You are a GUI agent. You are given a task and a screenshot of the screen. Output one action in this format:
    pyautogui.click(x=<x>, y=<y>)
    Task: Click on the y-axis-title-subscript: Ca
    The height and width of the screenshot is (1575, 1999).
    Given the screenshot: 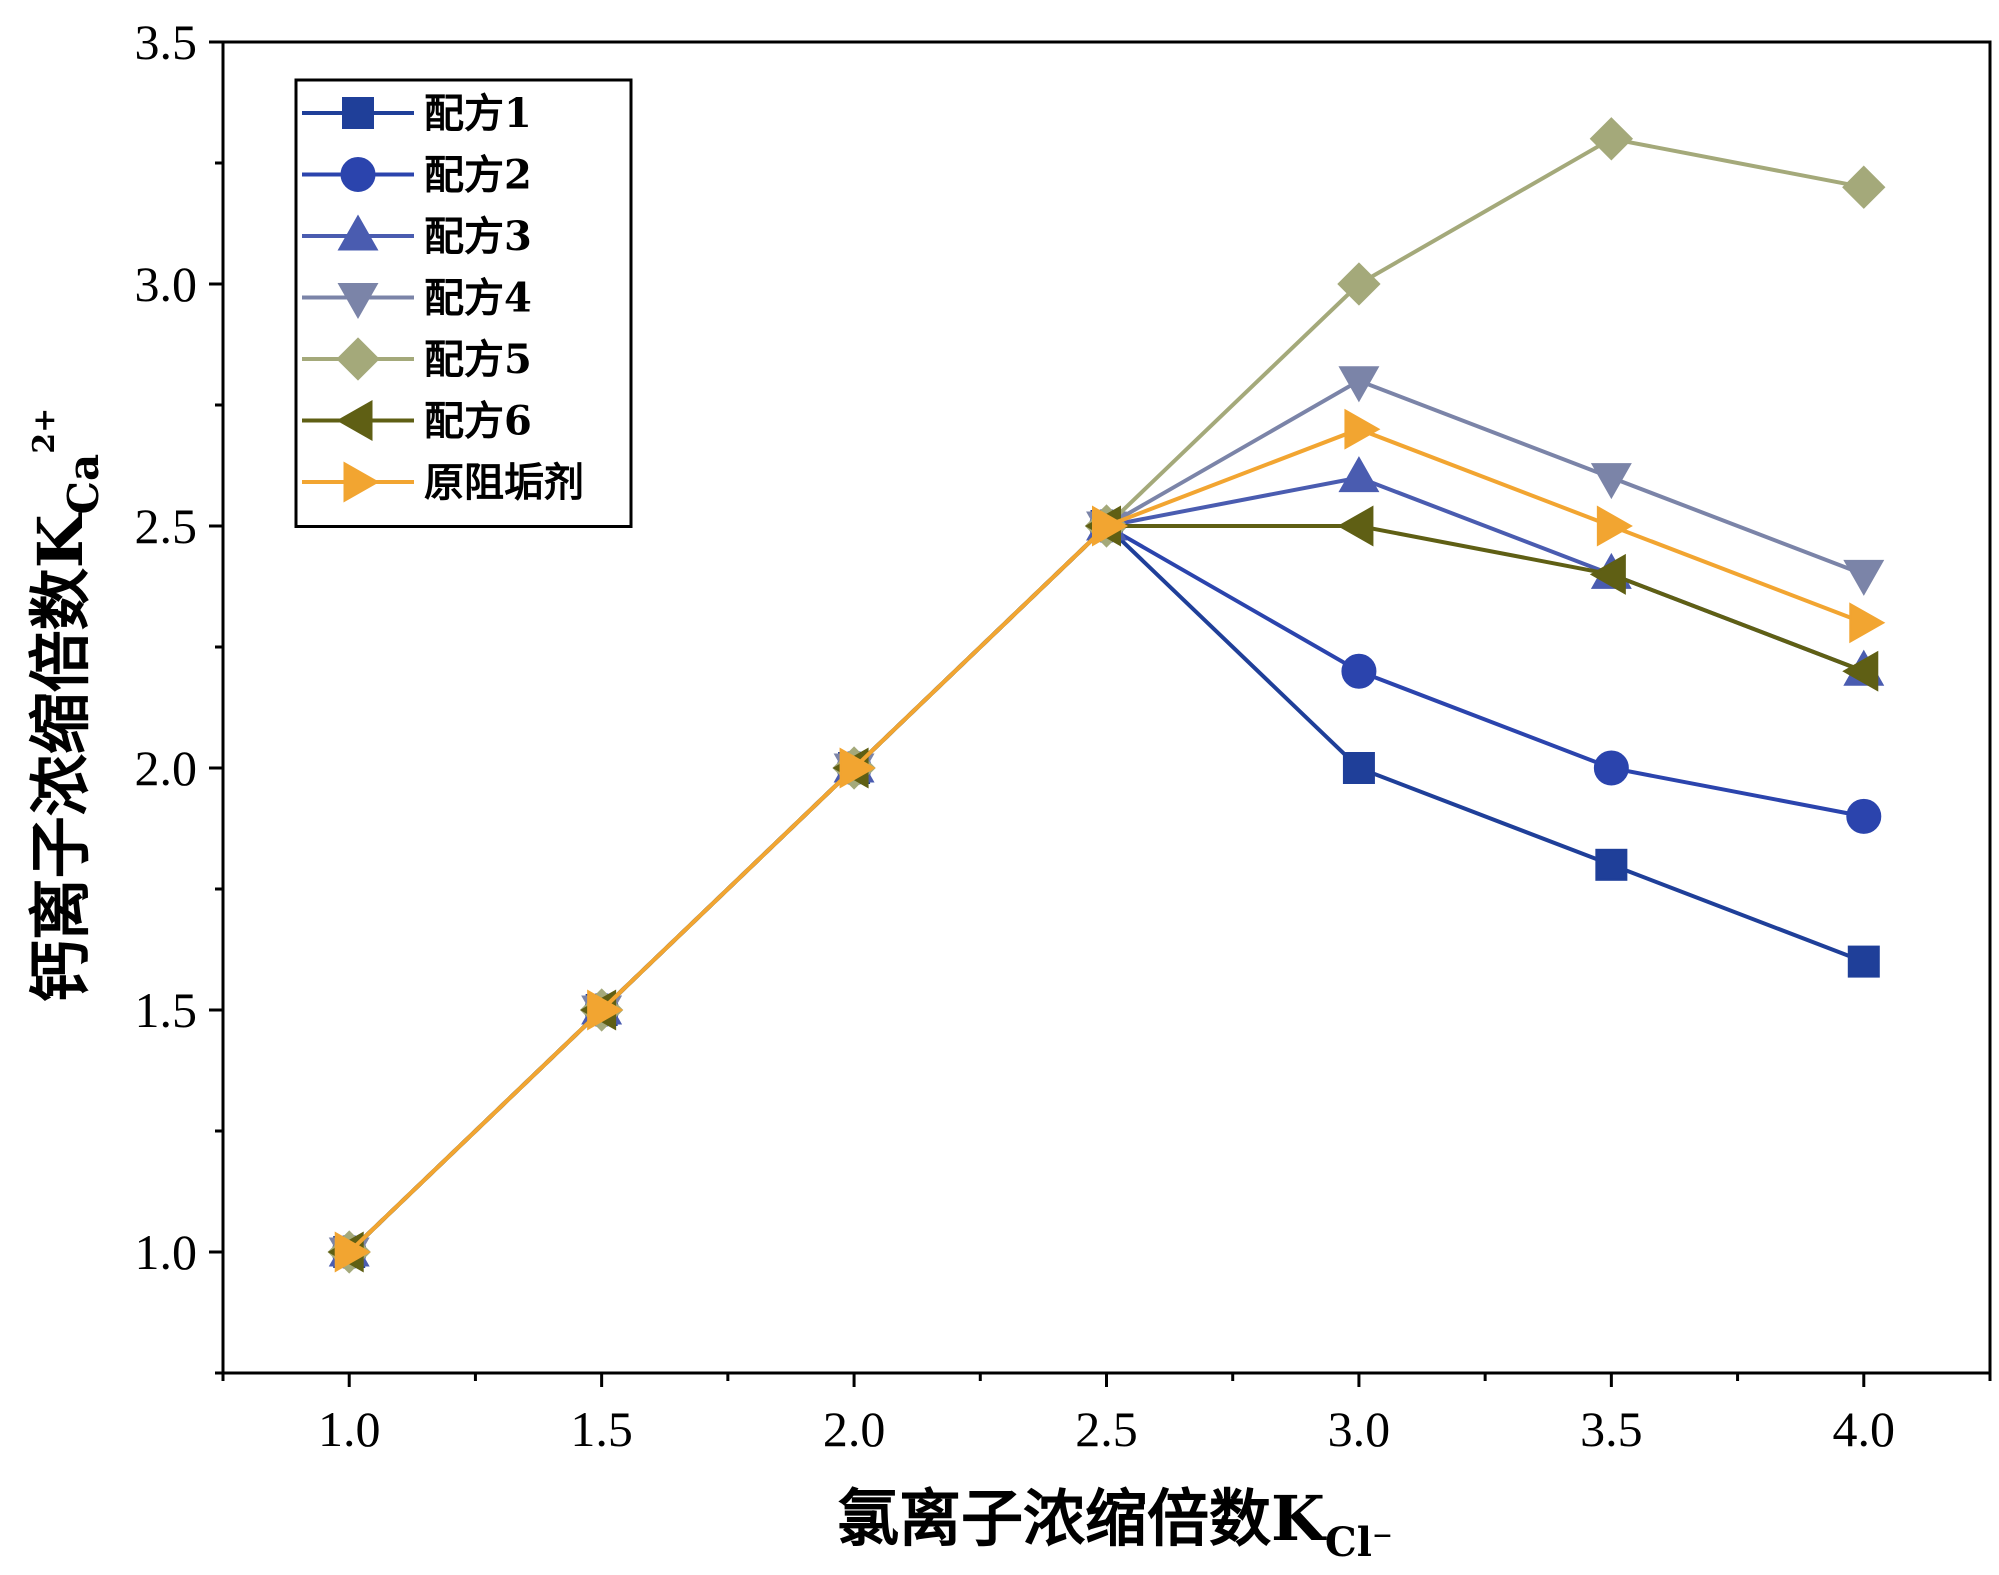 What is the action you would take?
    pyautogui.click(x=83, y=484)
    